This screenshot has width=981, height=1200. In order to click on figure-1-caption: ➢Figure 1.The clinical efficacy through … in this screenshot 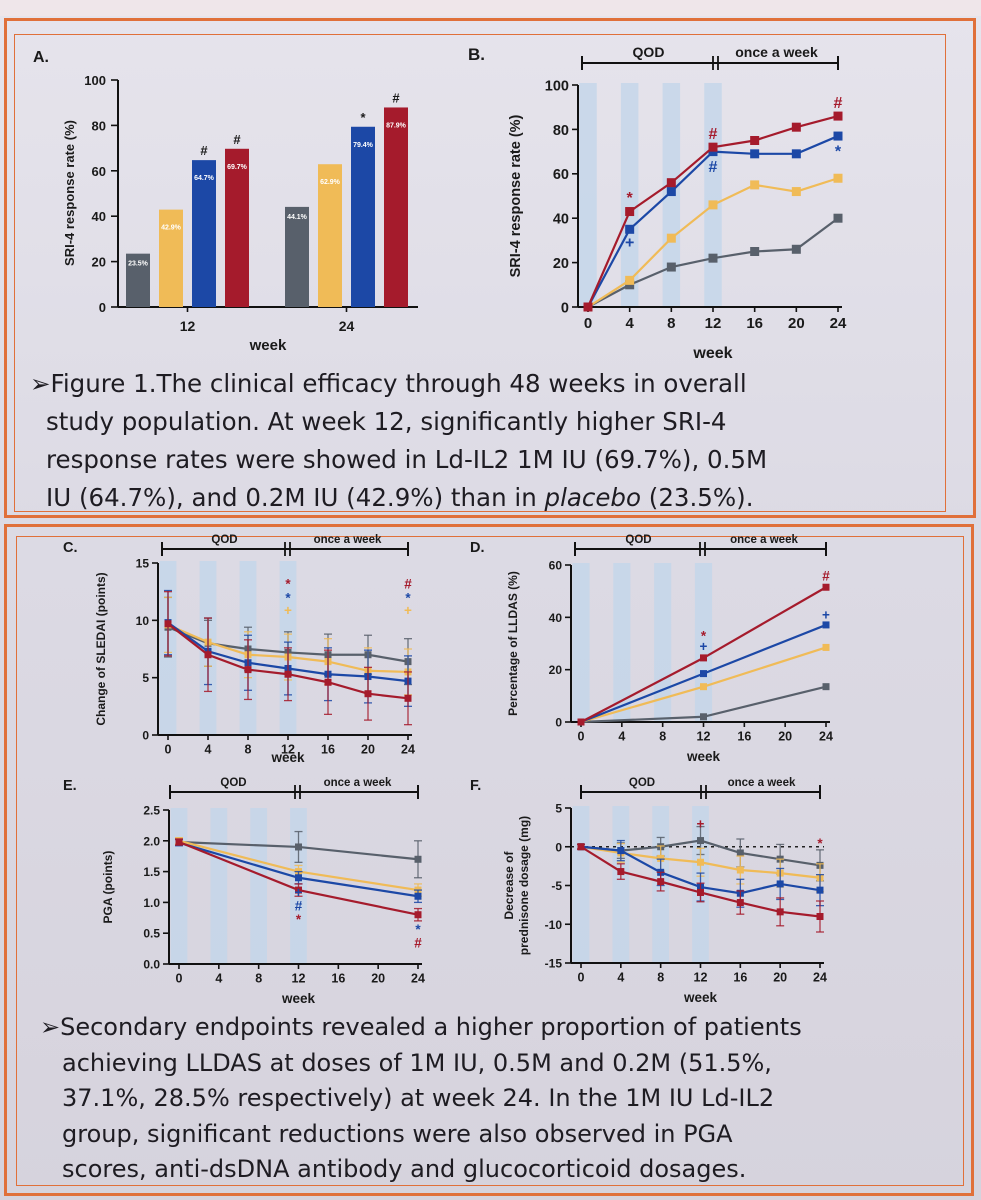, I will do `click(480, 441)`.